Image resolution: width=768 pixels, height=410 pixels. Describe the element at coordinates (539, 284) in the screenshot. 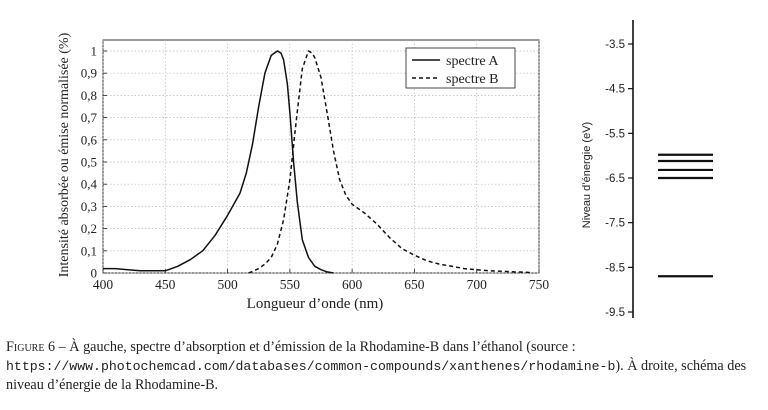

I see `x-tick-label: 750` at that location.